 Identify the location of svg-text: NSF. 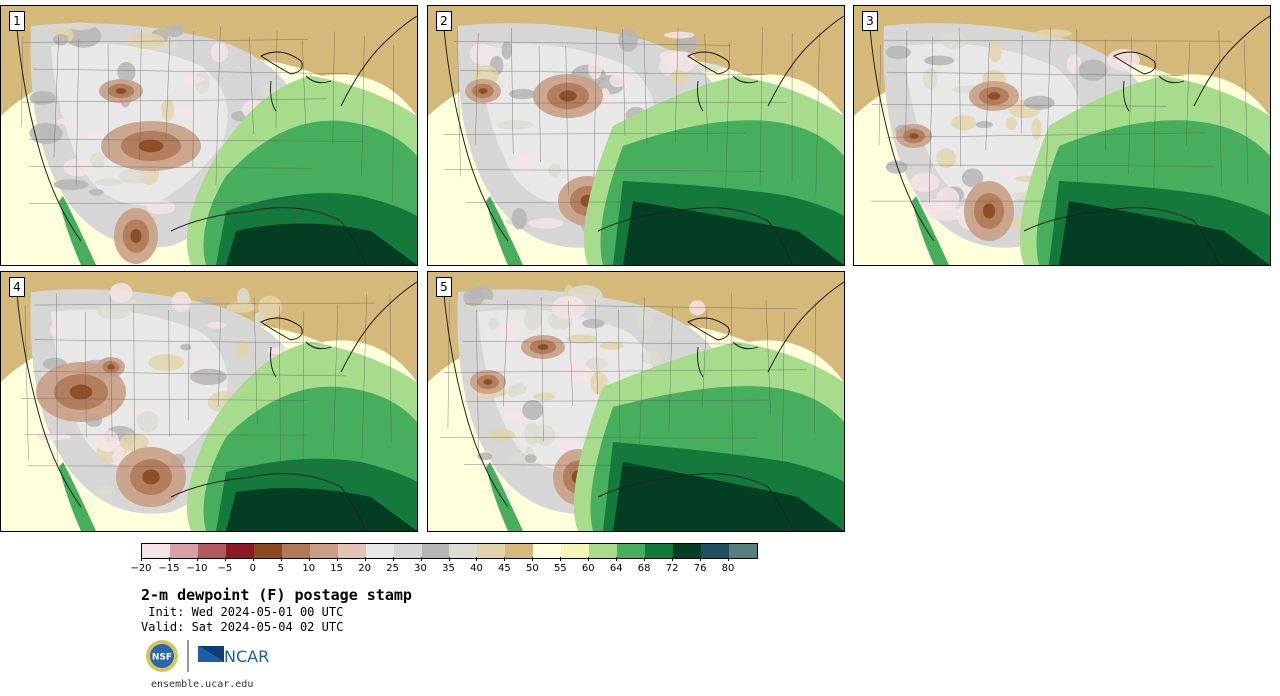
(162, 658).